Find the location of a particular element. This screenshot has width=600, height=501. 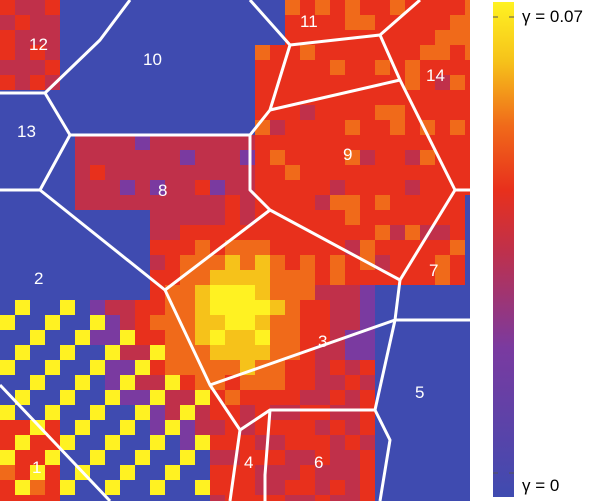

grain-label-6: 6 is located at coordinates (318, 462).